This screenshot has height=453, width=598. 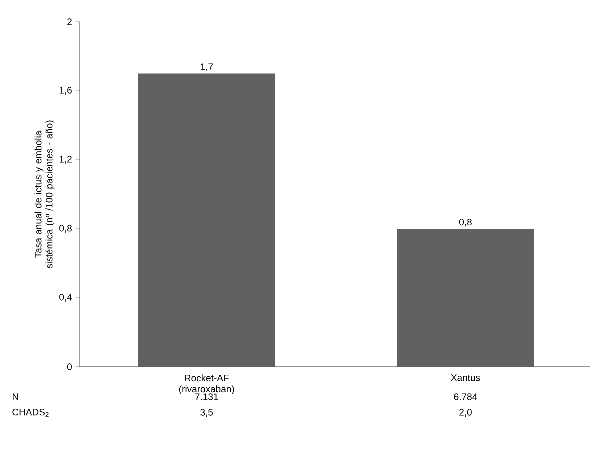 What do you see at coordinates (66, 160) in the screenshot?
I see `y-tick-label: 1,2` at bounding box center [66, 160].